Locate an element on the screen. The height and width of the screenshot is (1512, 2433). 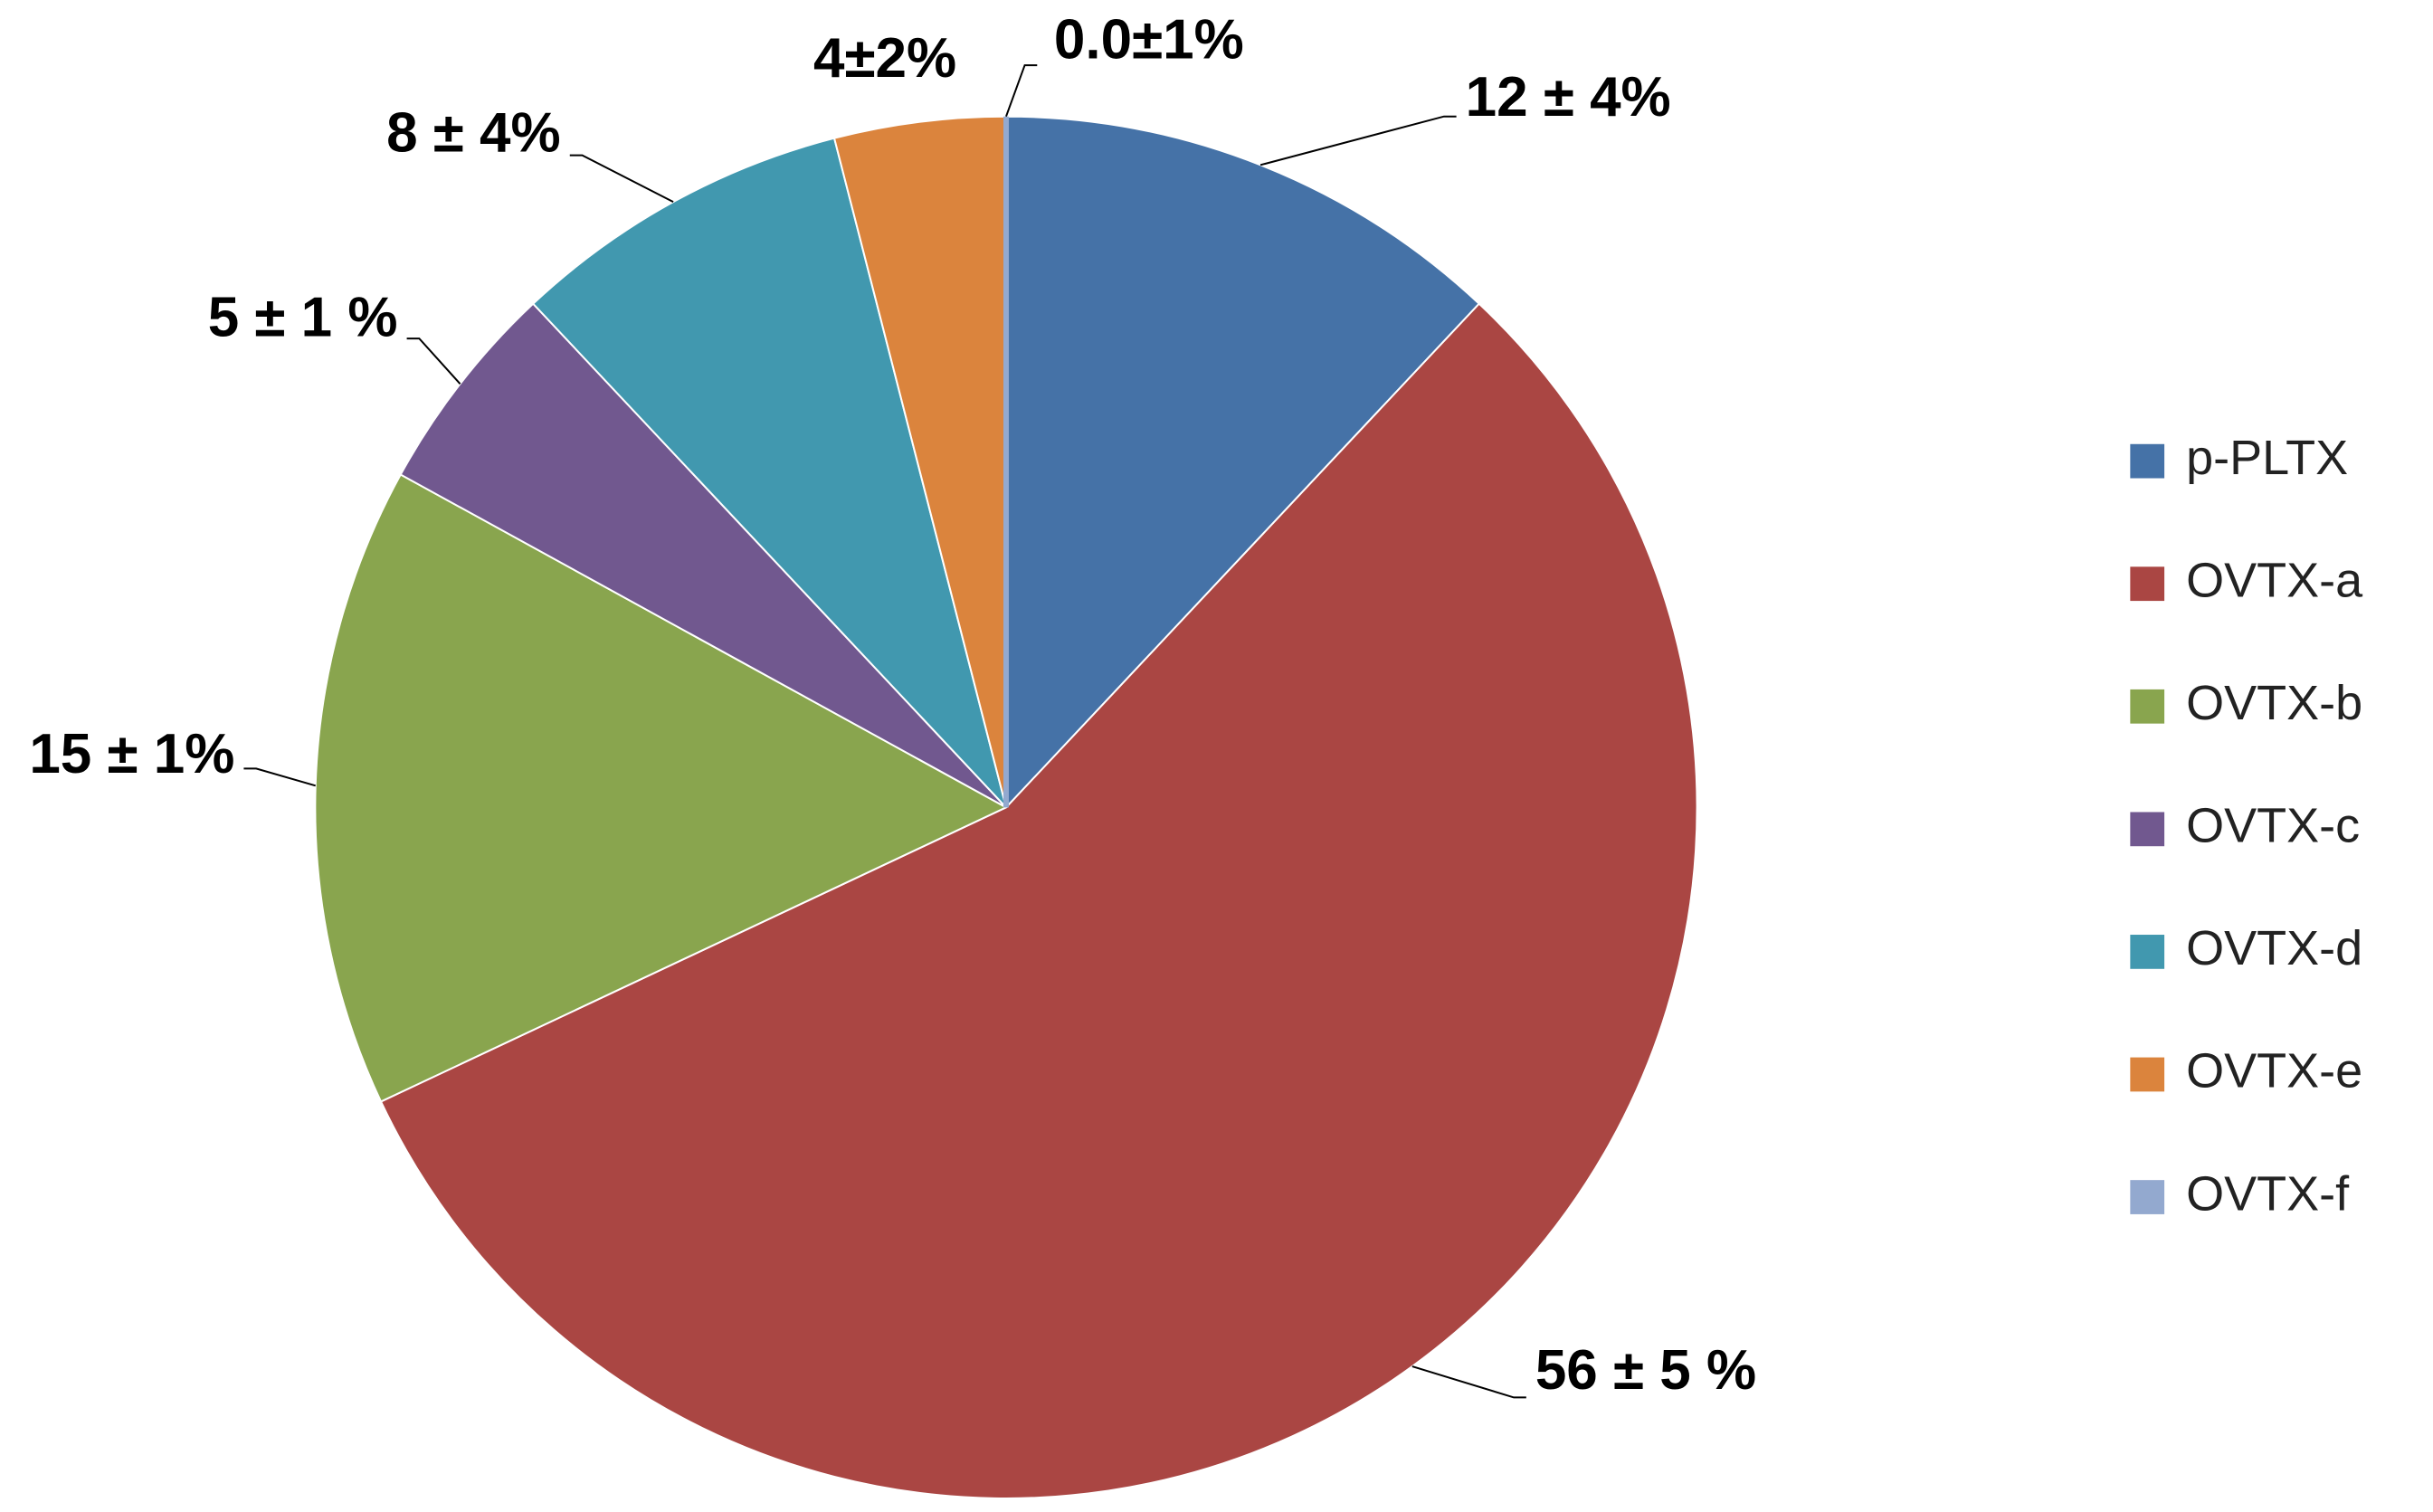
data-label: 4±2% is located at coordinates (884, 59).